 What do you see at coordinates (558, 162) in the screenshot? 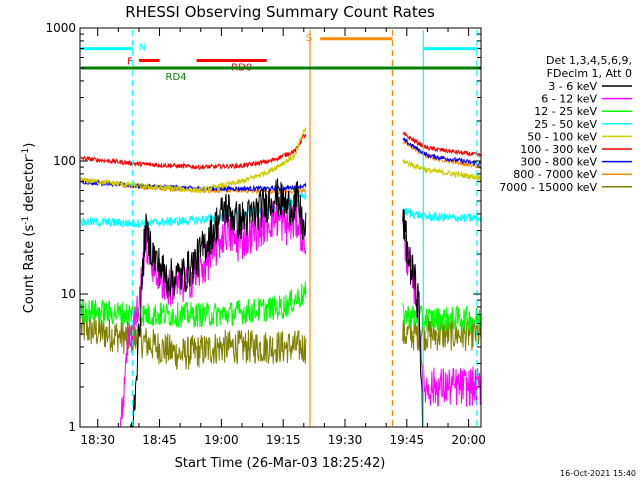
I see `legend-entry-label: 300 - 800 keV` at bounding box center [558, 162].